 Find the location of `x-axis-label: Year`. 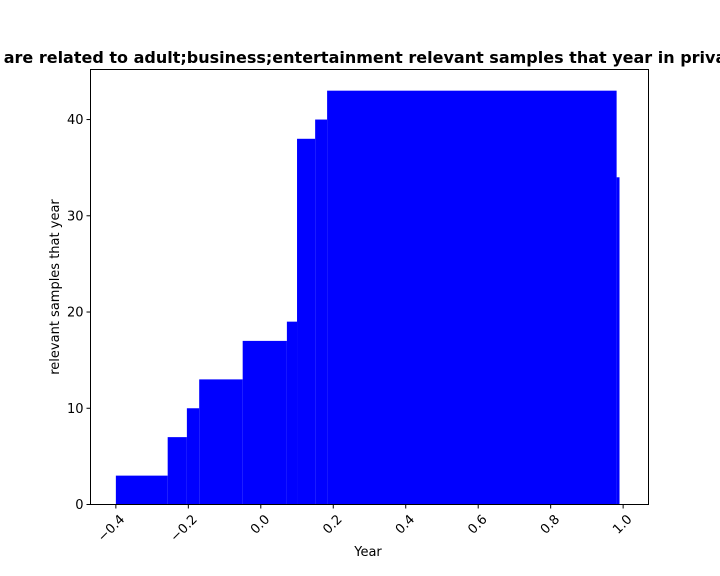

x-axis-label: Year is located at coordinates (367, 552).